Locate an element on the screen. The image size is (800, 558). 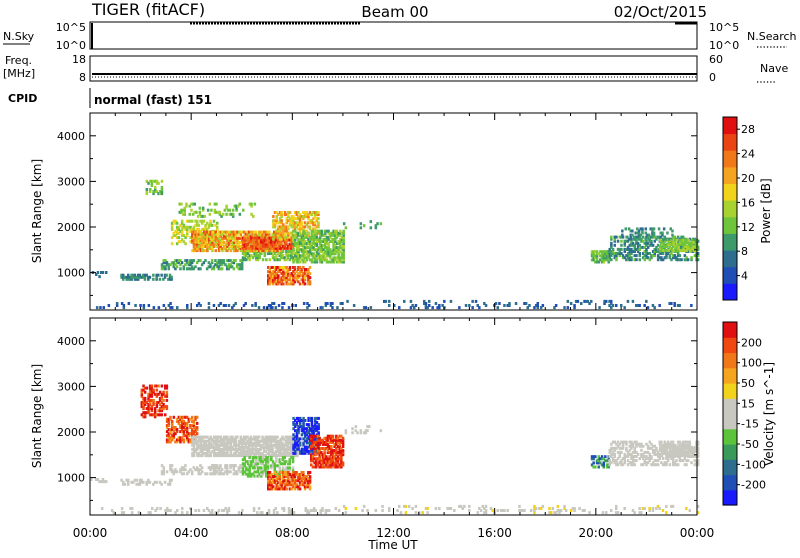
power-colorbar-label: Power [dB] is located at coordinates (766, 210).